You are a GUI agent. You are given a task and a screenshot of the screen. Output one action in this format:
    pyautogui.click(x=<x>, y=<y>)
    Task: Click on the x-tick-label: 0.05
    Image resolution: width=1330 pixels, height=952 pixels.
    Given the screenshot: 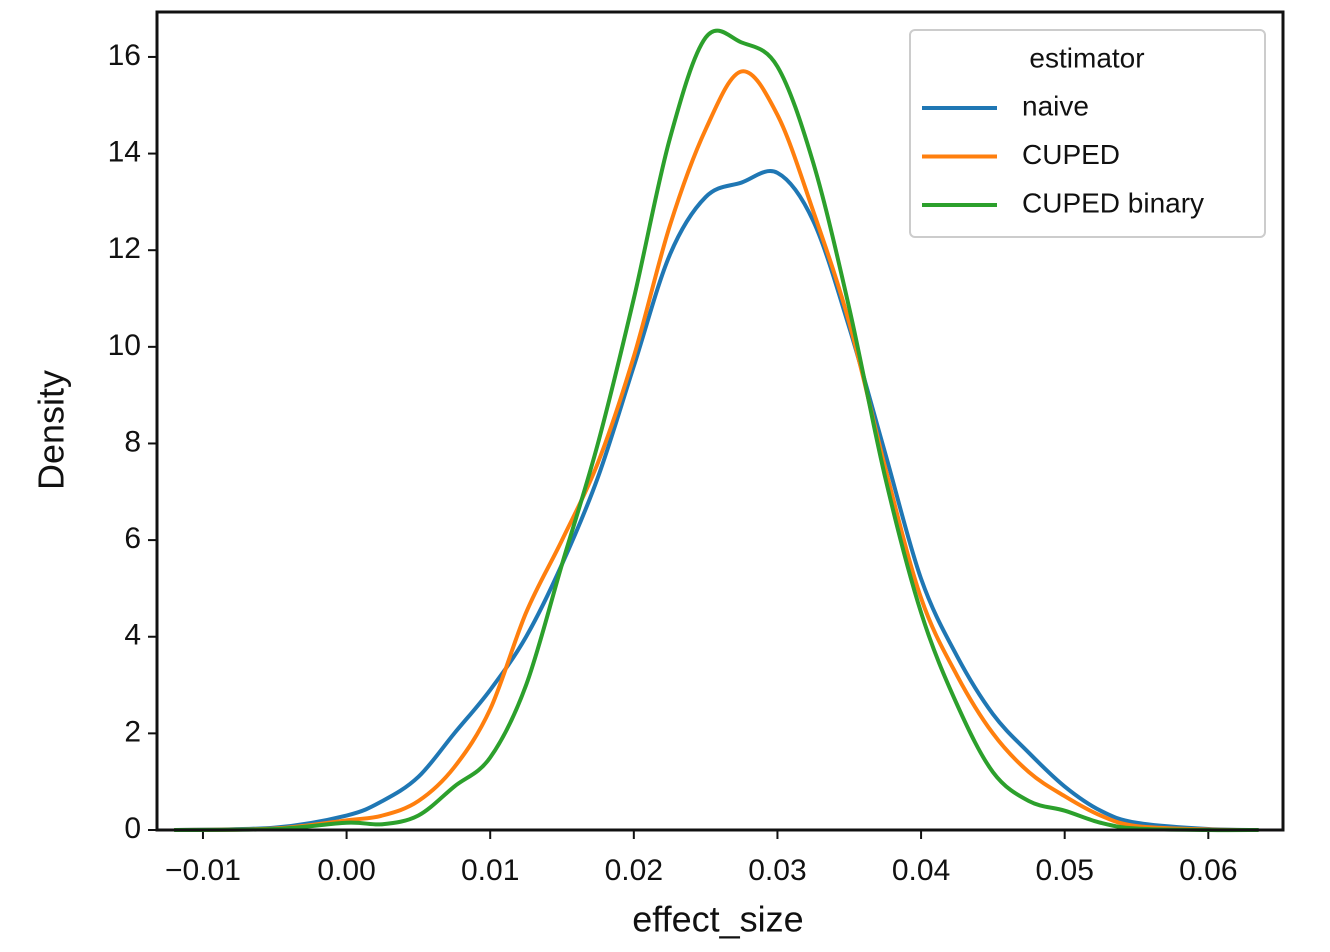 What is the action you would take?
    pyautogui.click(x=1064, y=870)
    